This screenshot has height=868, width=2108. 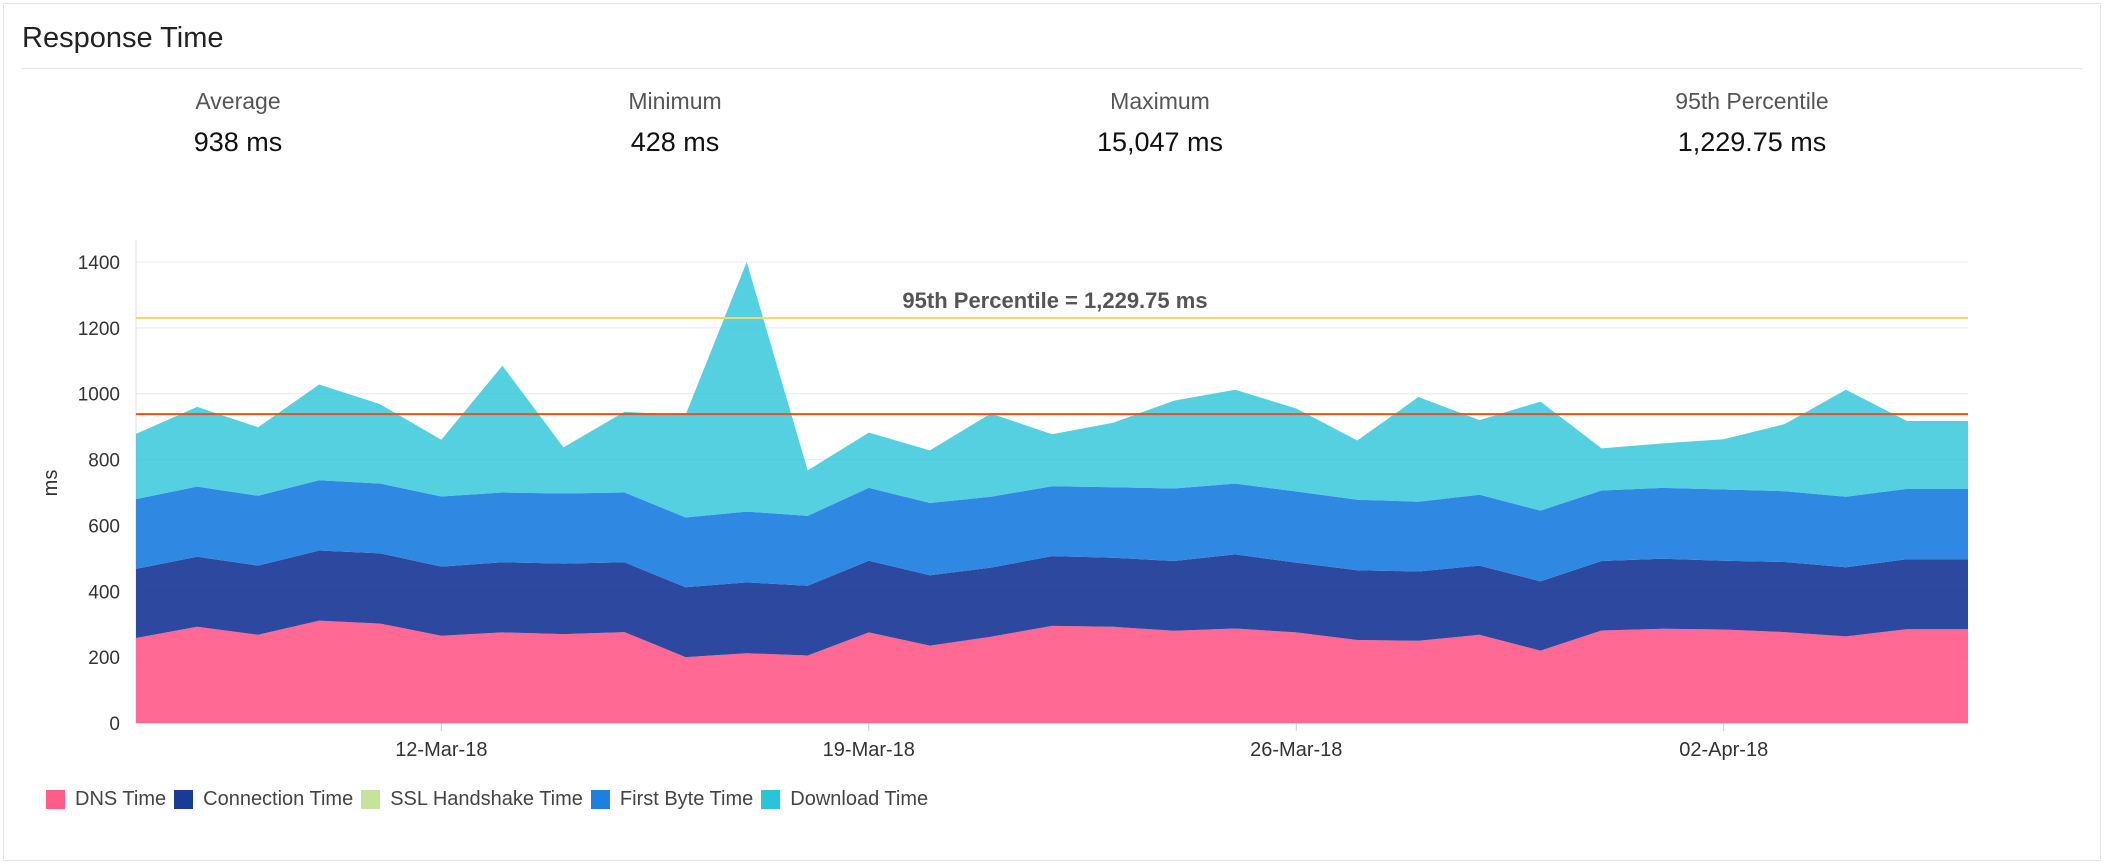 What do you see at coordinates (869, 750) in the screenshot?
I see `x-tick-label: 19-Mar-18` at bounding box center [869, 750].